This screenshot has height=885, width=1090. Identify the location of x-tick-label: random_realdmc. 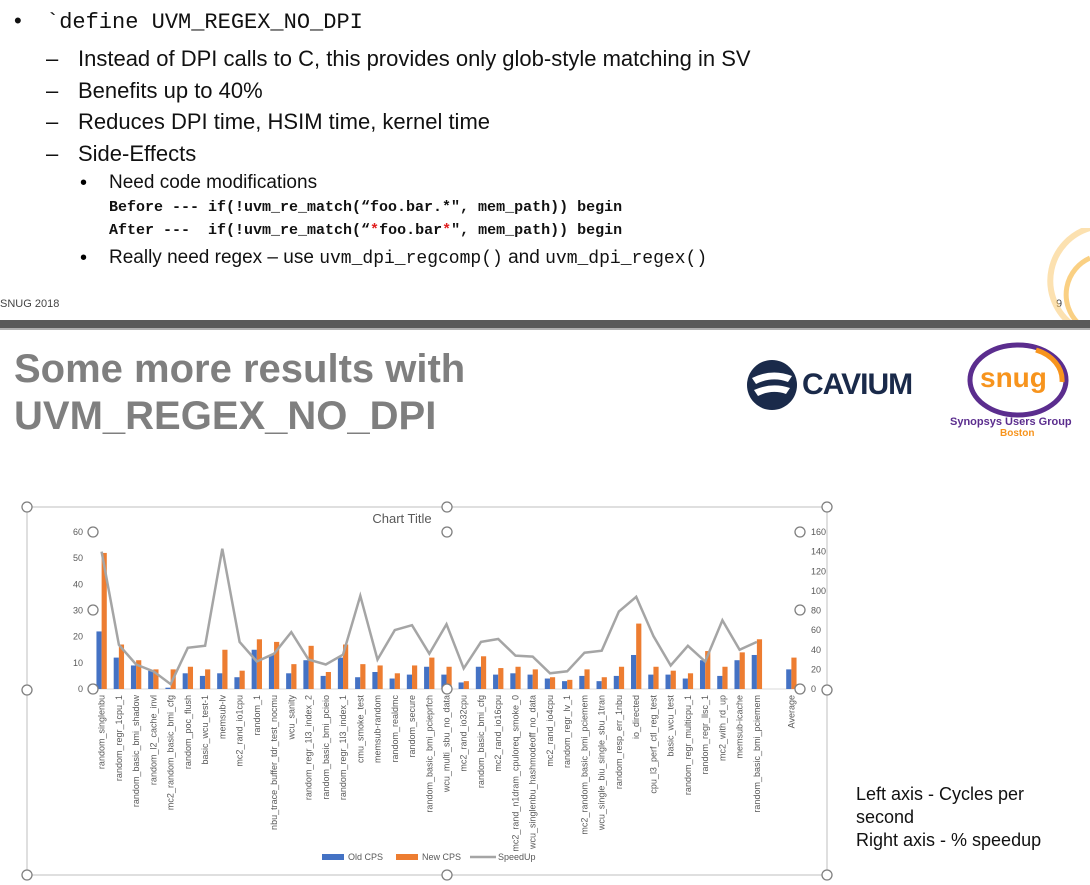
(395, 729).